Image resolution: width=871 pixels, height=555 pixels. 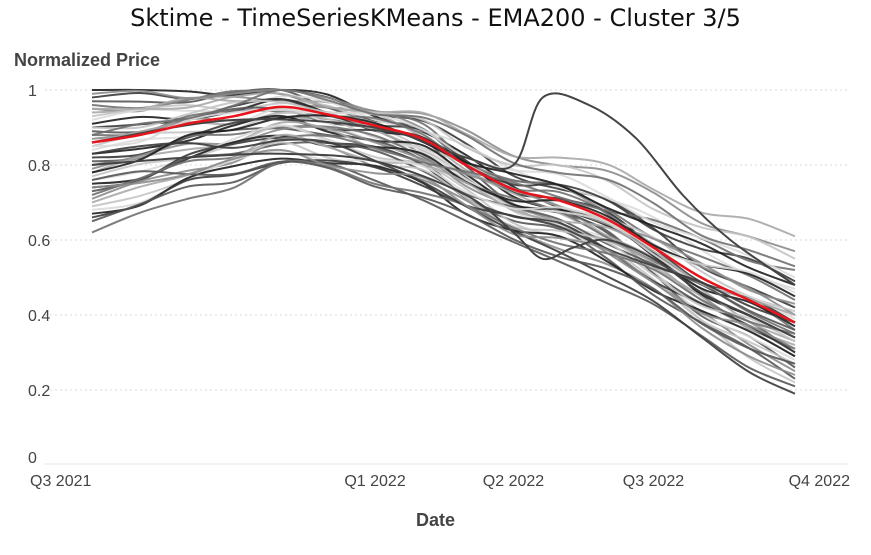 I want to click on y-tick-label: 1, so click(x=32, y=91).